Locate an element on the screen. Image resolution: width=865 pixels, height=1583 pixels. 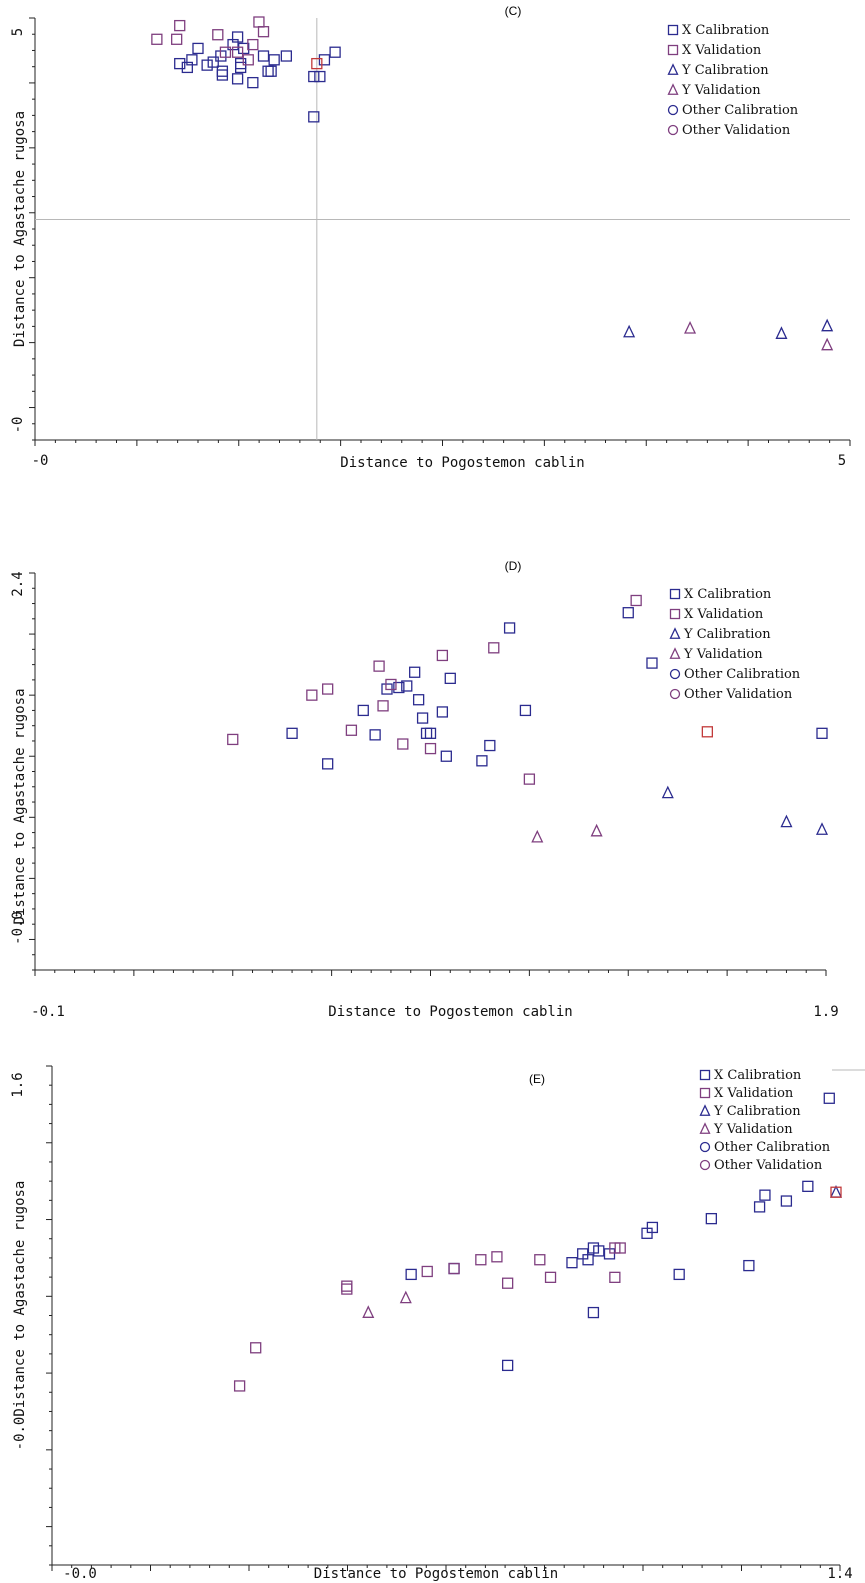
y-tick-label: 2.4 is located at coordinates (18, 583).